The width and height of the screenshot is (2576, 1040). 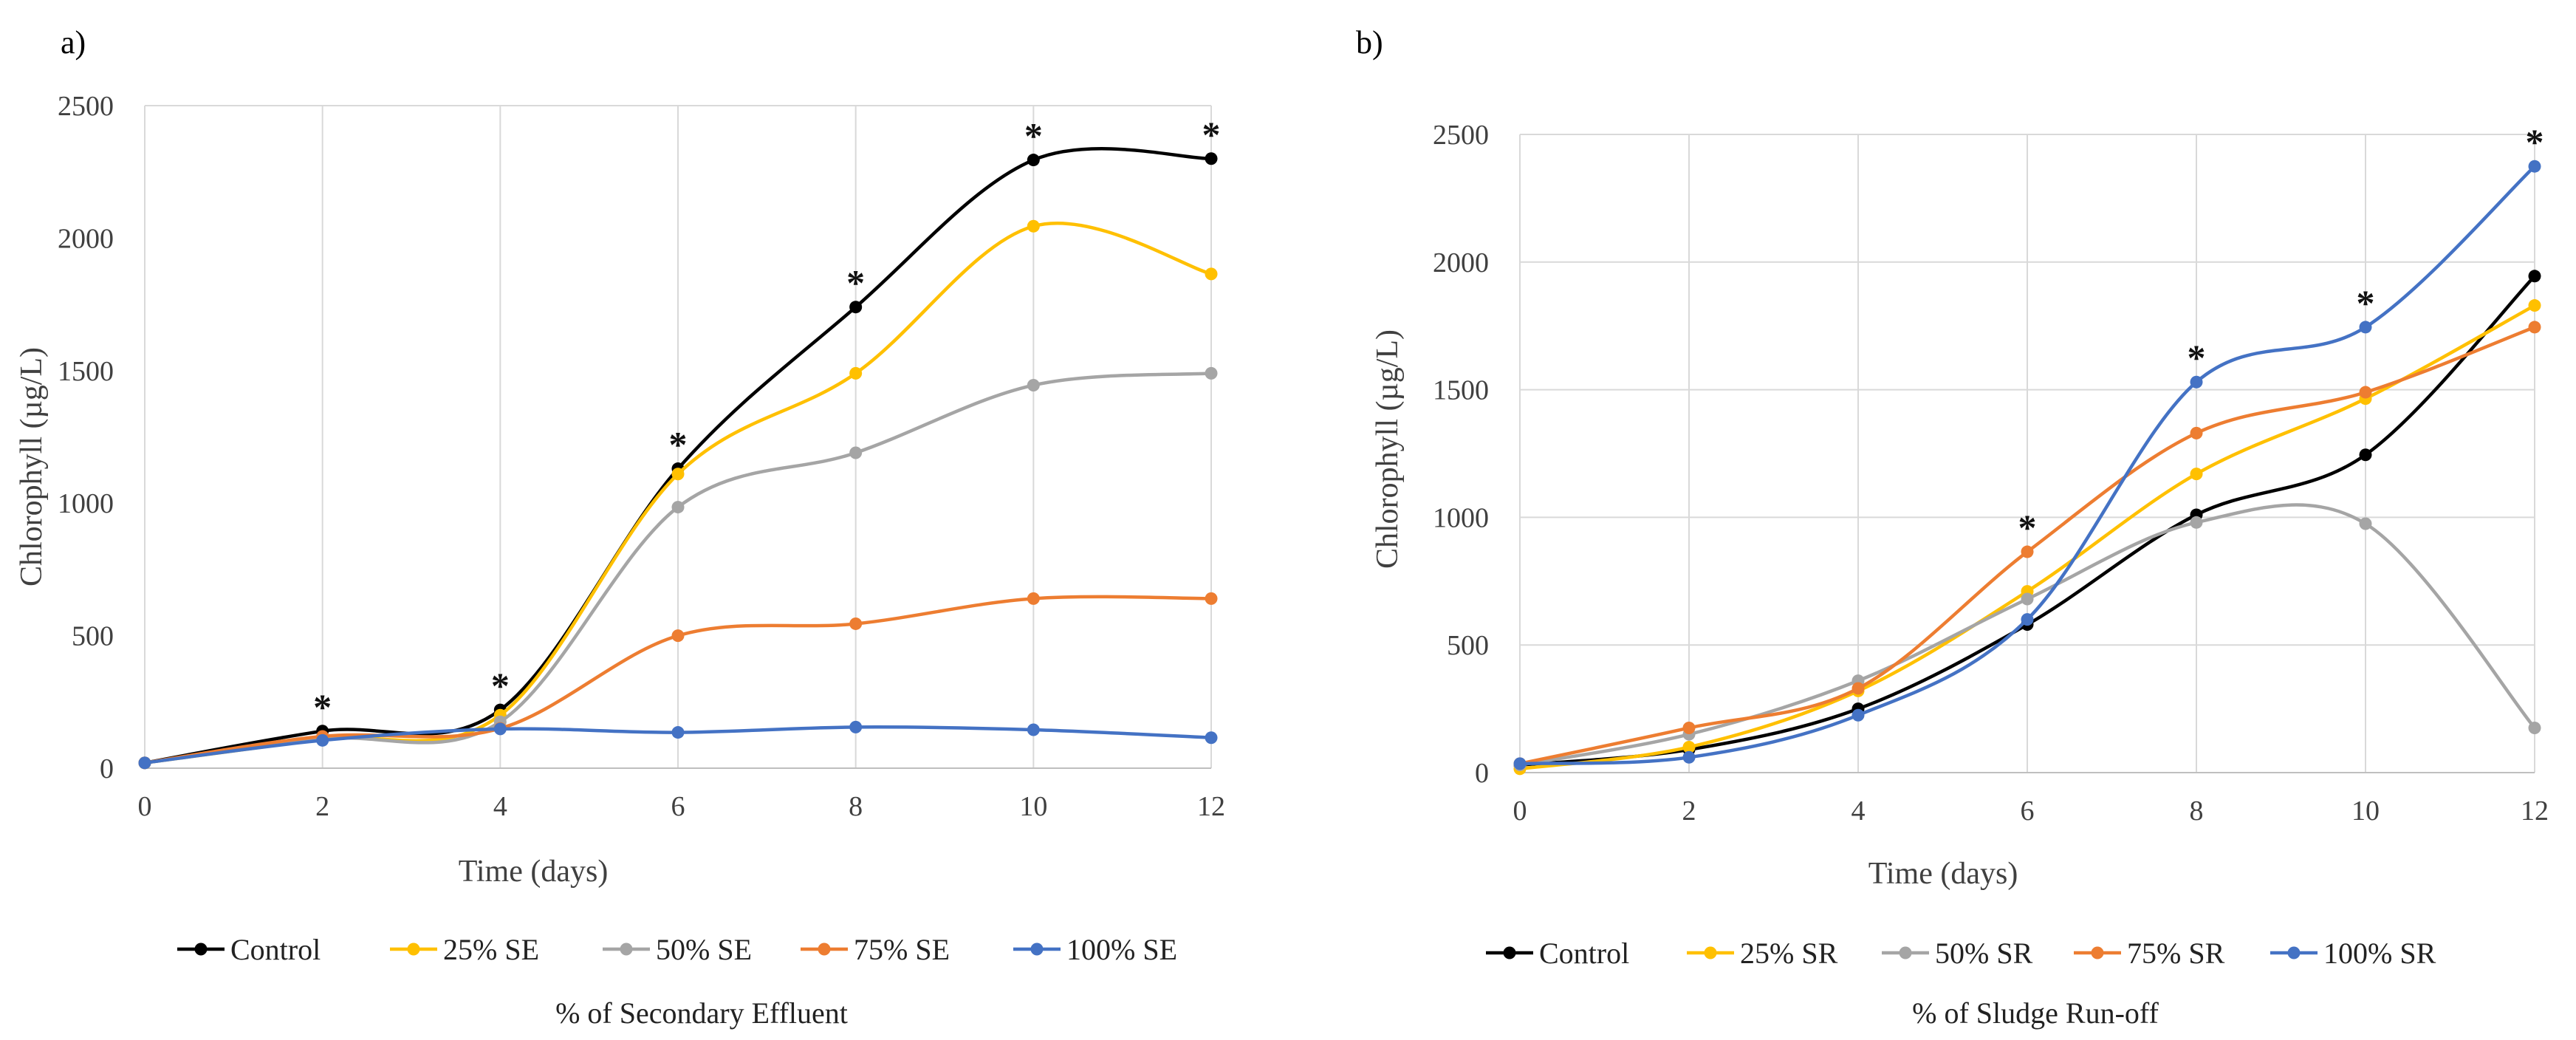 I want to click on x-ticks-a: 0 2 4 6 8 10 12, so click(x=682, y=806).